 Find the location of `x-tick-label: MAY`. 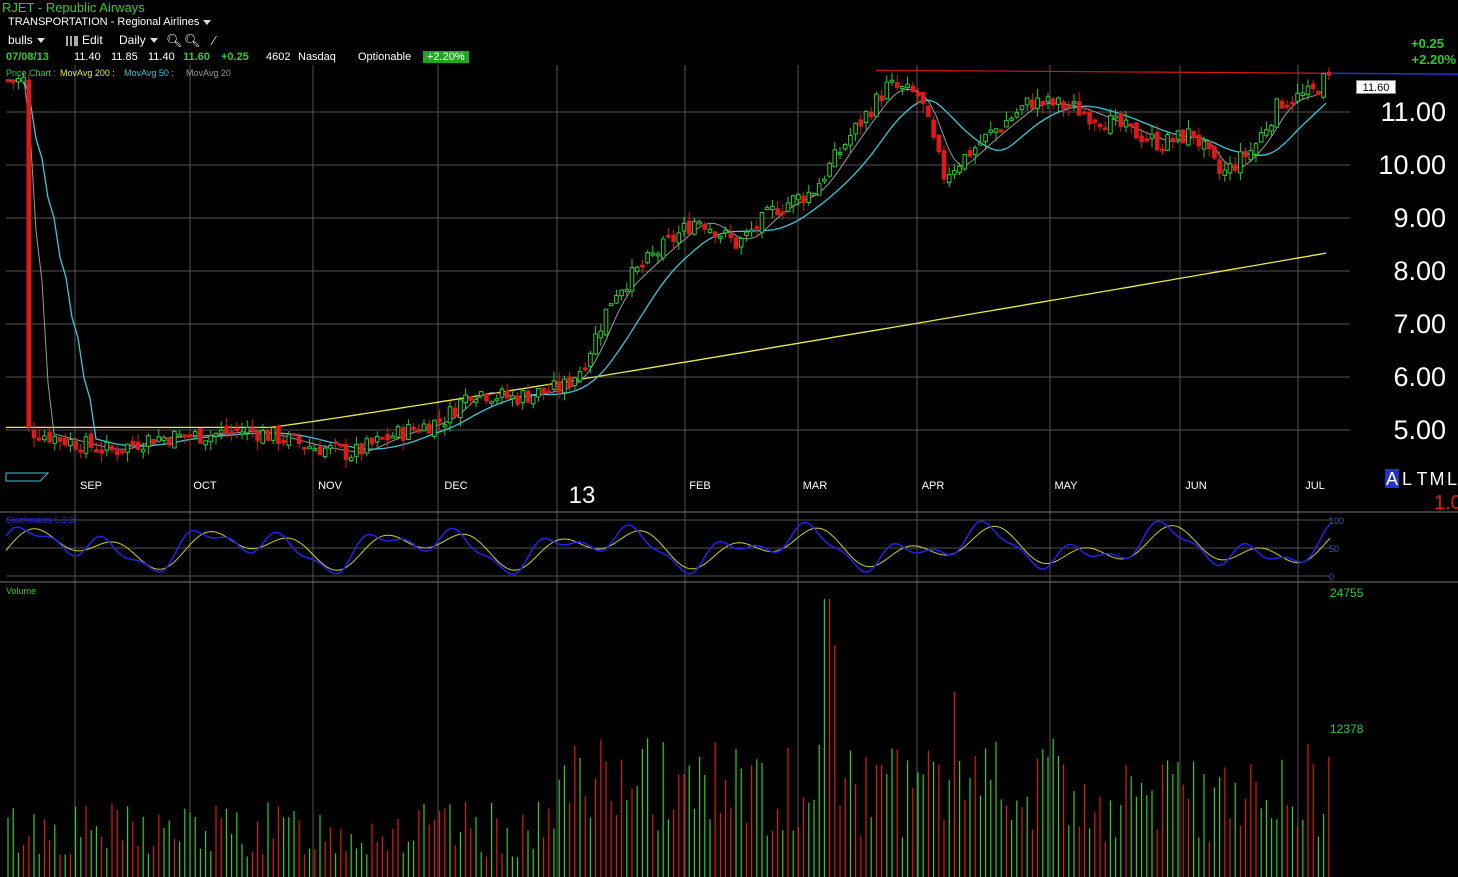

x-tick-label: MAY is located at coordinates (1066, 486).